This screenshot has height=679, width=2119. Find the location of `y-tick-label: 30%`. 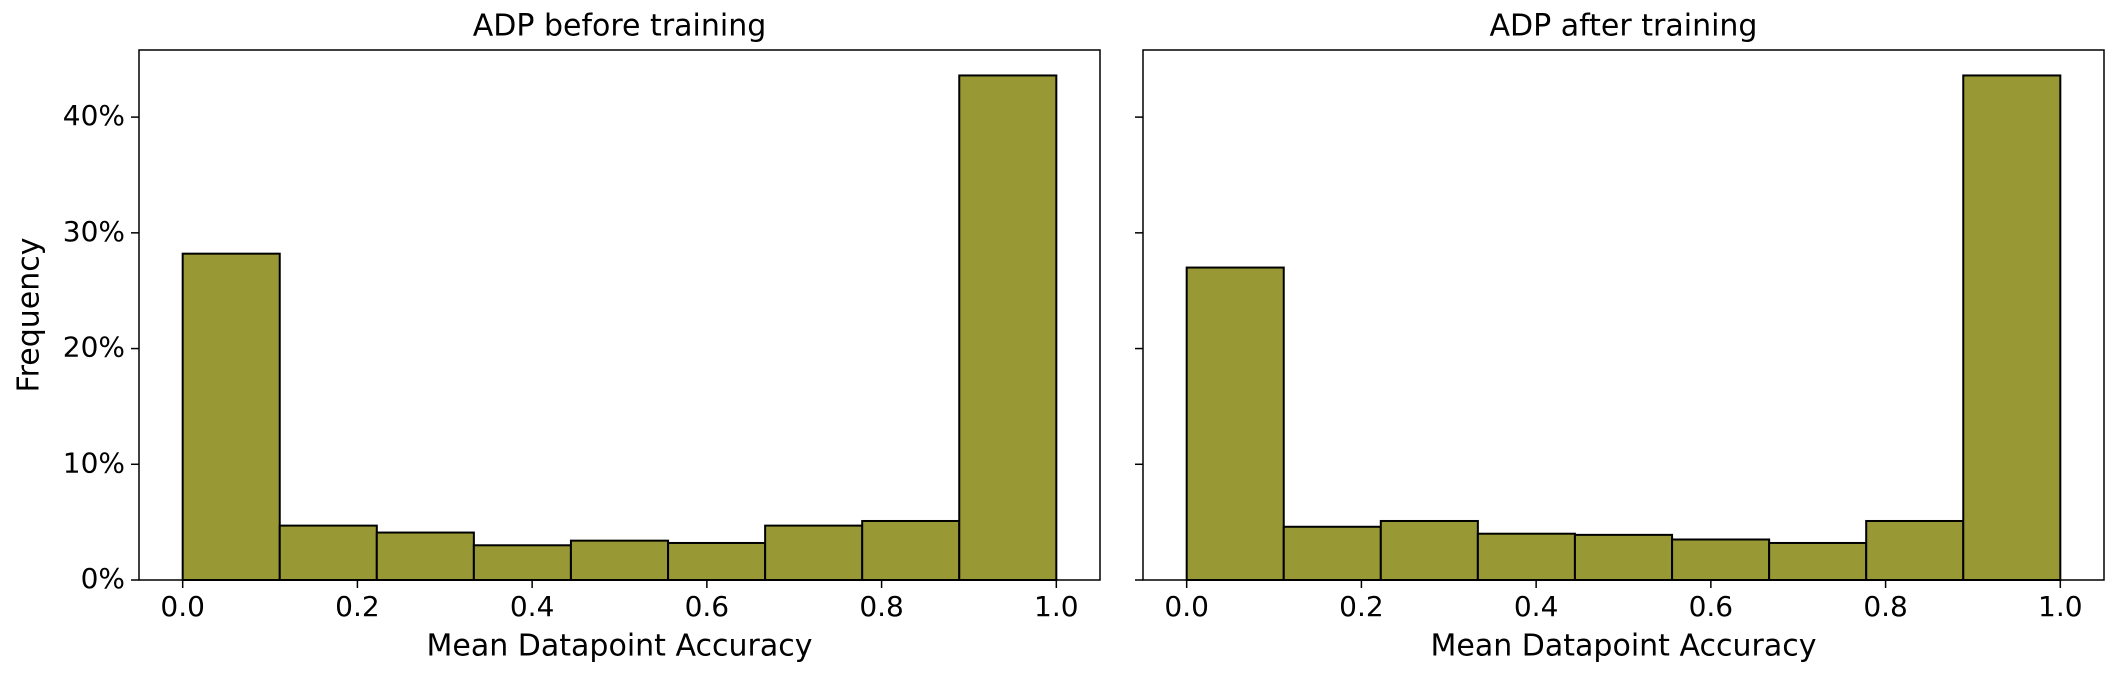

y-tick-label: 30% is located at coordinates (94, 231).